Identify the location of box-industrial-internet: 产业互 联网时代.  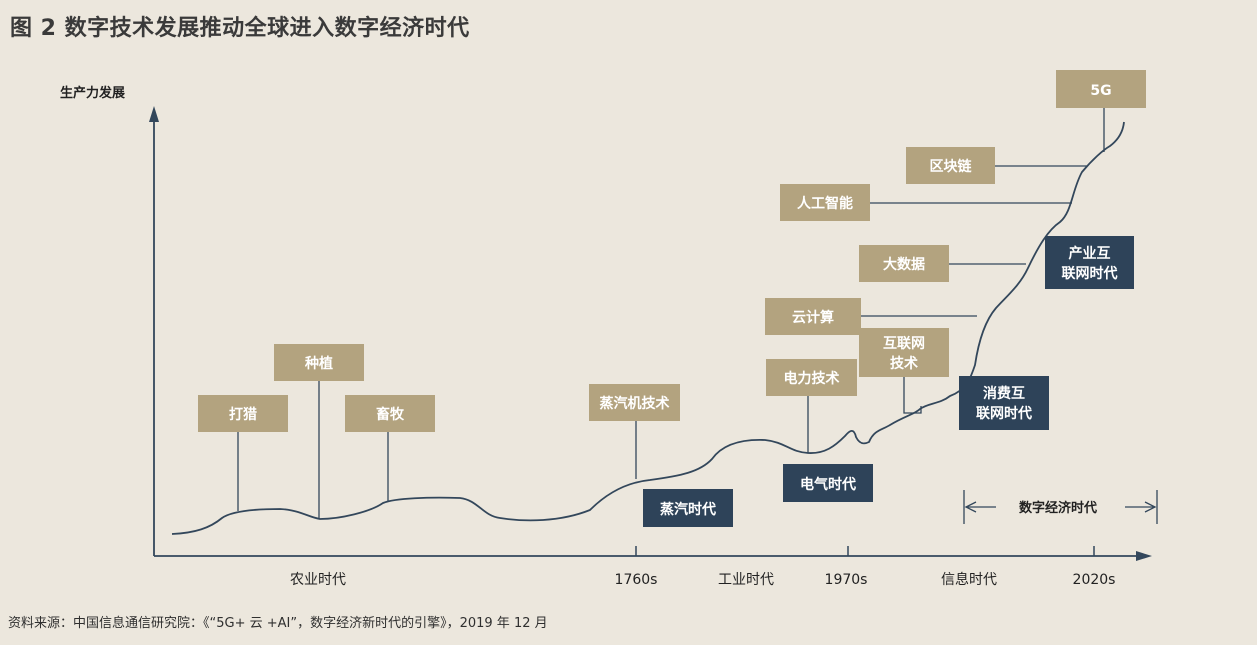
(1089, 262).